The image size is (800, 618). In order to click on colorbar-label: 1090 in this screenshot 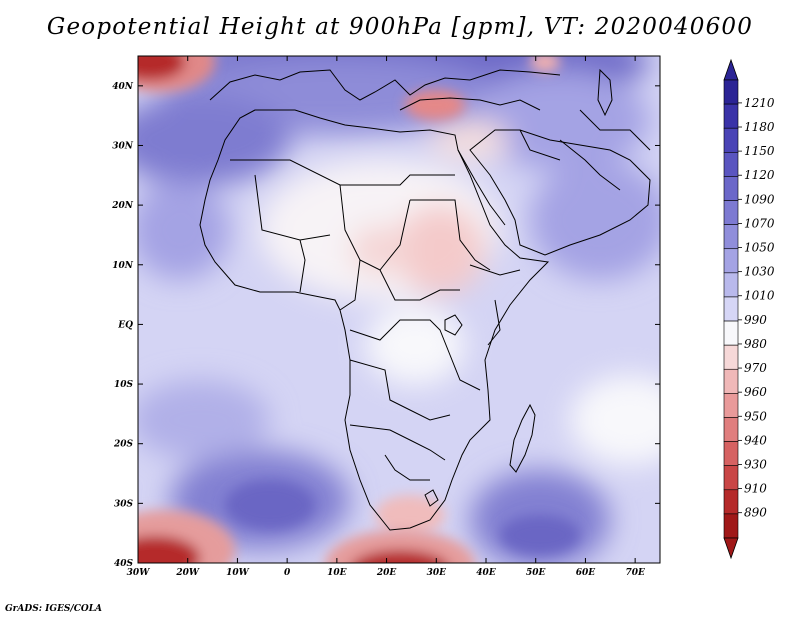, I will do `click(759, 199)`.